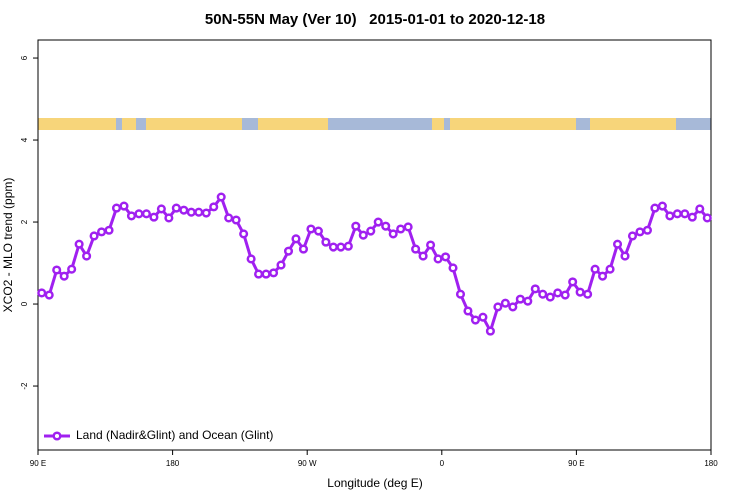  What do you see at coordinates (24, 221) in the screenshot?
I see `y-tick-label: 2` at bounding box center [24, 221].